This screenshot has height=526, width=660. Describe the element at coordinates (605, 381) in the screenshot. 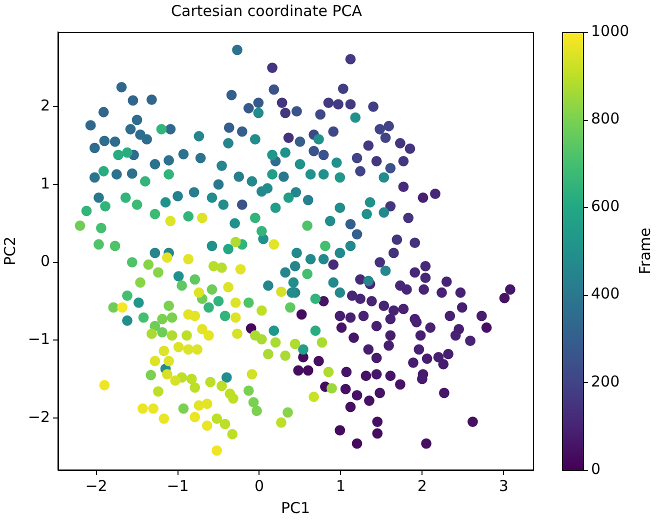

I see `color-bar-label: 200` at that location.